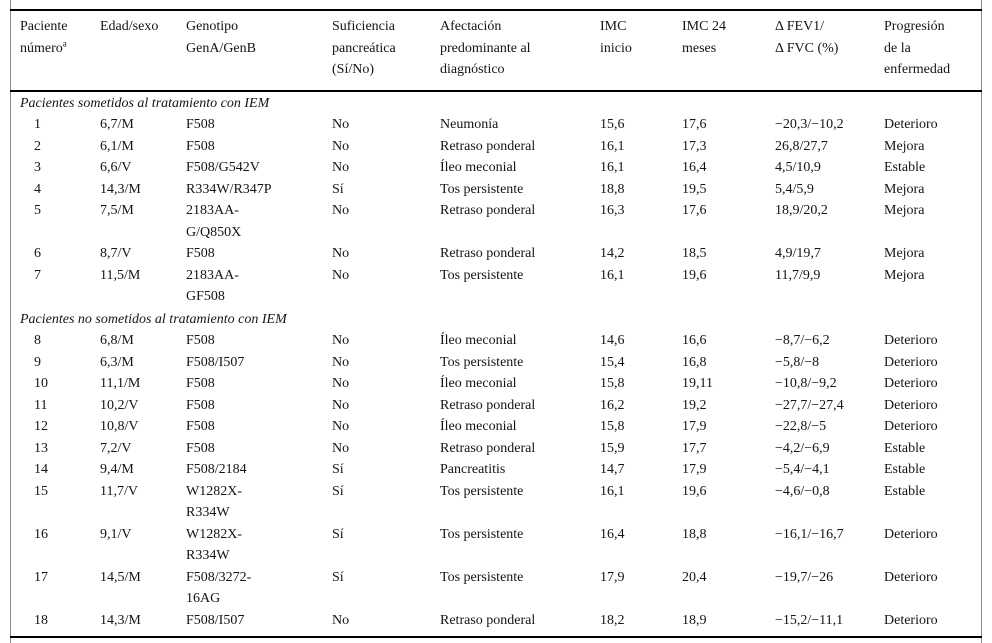  I want to click on cell-paciente-numero: 16, so click(41, 534).